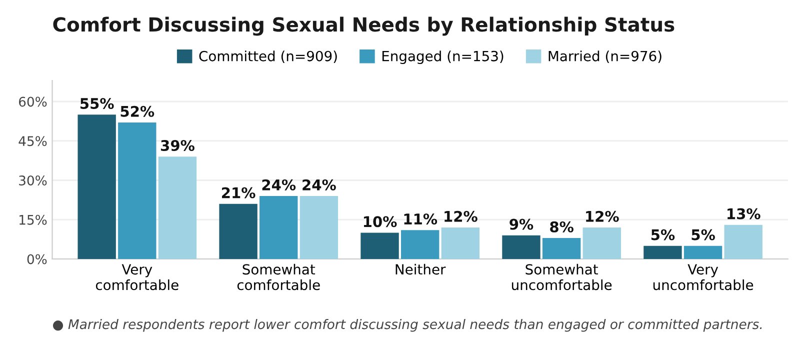  Describe the element at coordinates (239, 192) in the screenshot. I see `data-label: 21%` at that location.